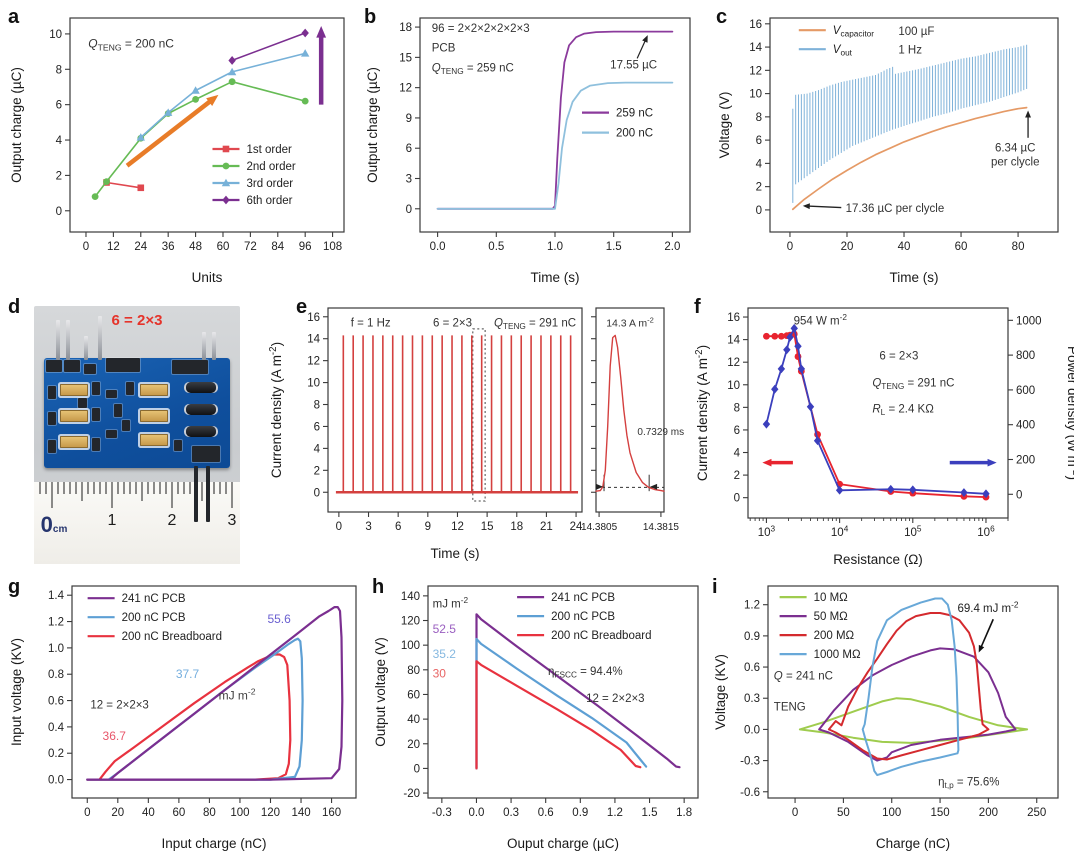 The image size is (1074, 858). What do you see at coordinates (535, 324) in the screenshot?
I see `svg-text: QTENG = 291 nC` at bounding box center [535, 324].